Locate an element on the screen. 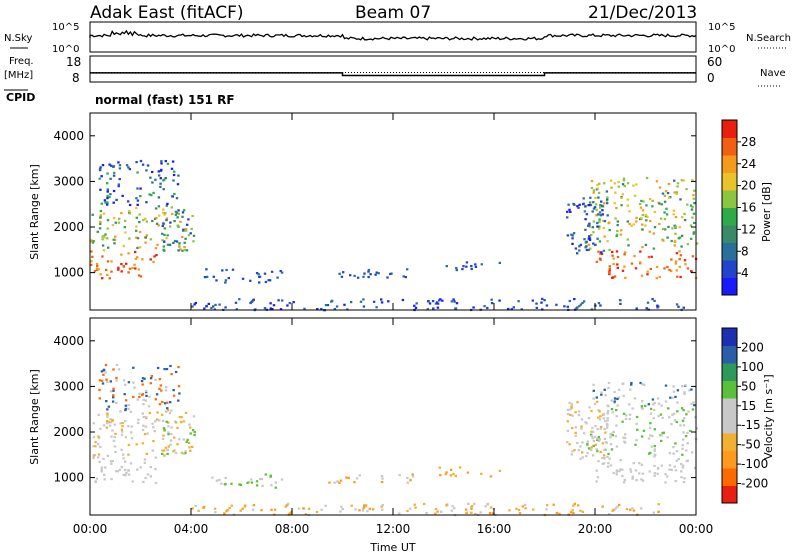 The image size is (800, 554). time-axis-label: Time UT is located at coordinates (392, 547).